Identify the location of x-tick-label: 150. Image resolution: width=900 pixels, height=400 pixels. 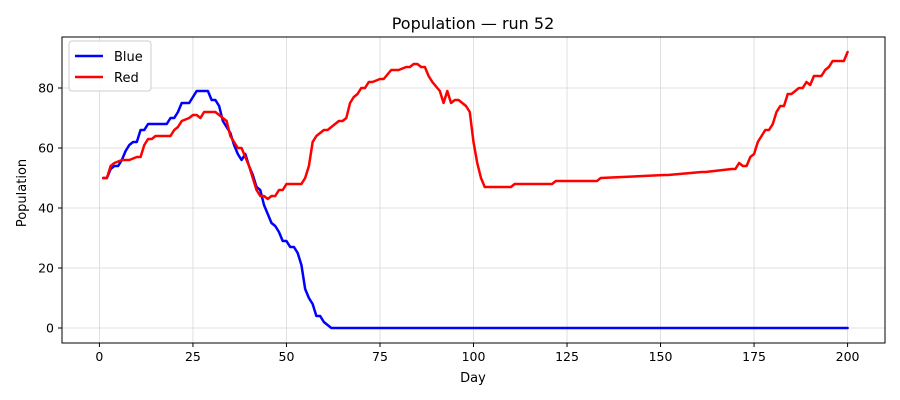
(661, 356).